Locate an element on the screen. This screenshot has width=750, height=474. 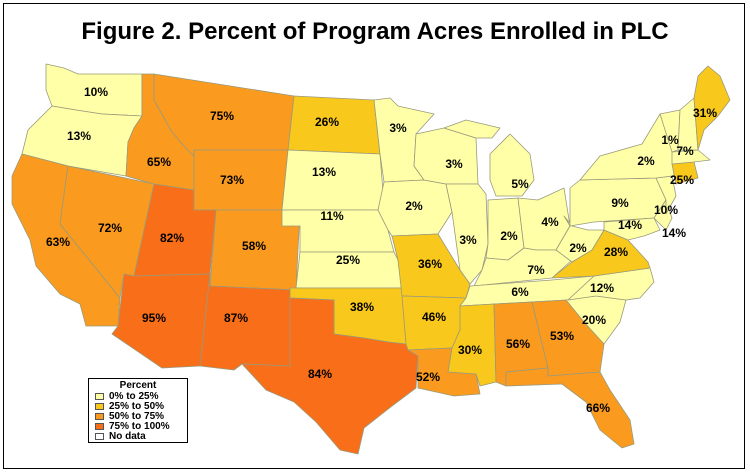
state-michigan is located at coordinates (512, 165).